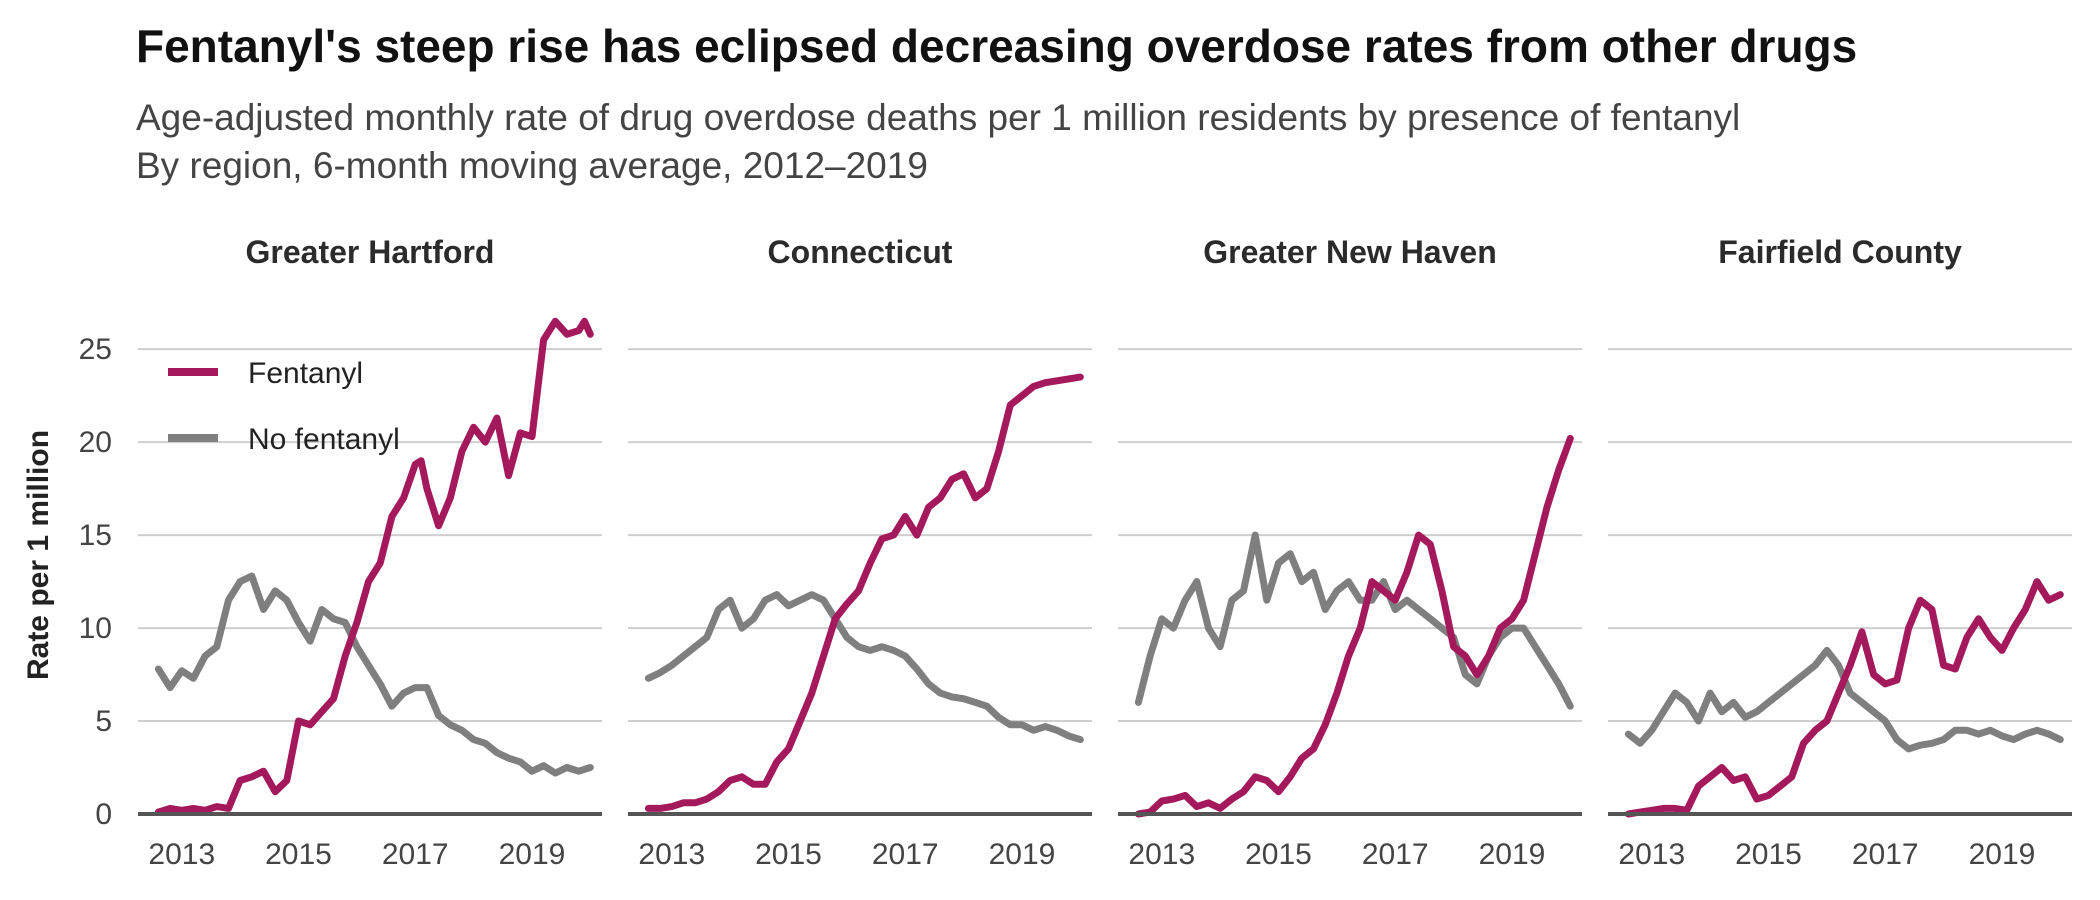 The height and width of the screenshot is (900, 2100). What do you see at coordinates (95, 535) in the screenshot?
I see `y-tick-label-15: 15` at bounding box center [95, 535].